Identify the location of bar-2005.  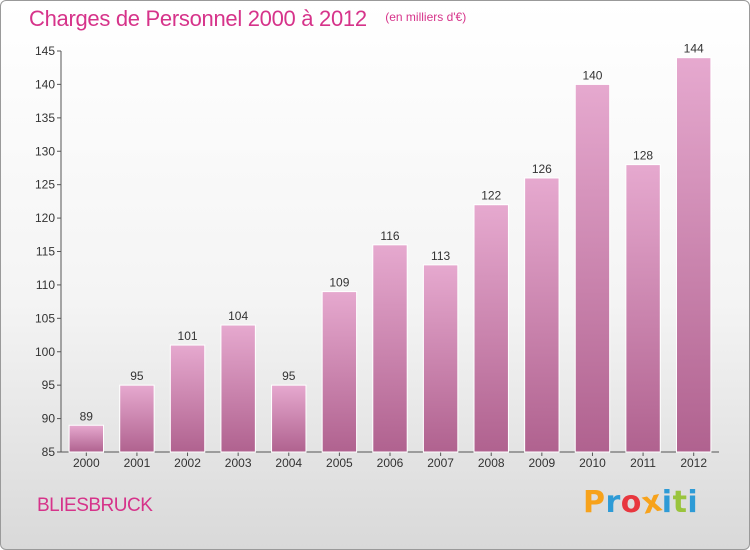
(339, 372).